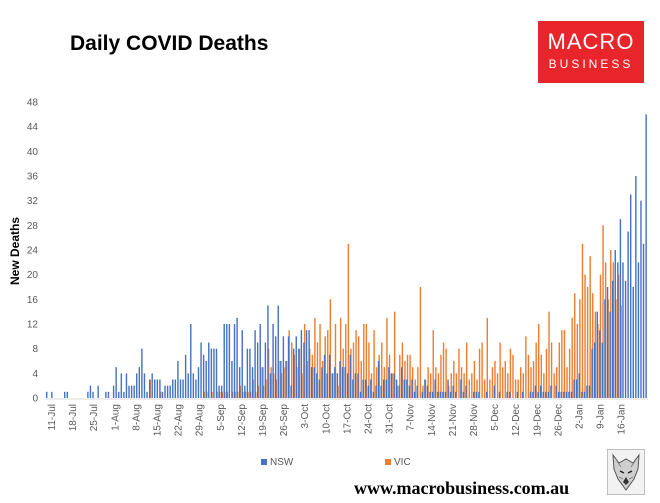 The width and height of the screenshot is (660, 503). What do you see at coordinates (33, 201) in the screenshot?
I see `y-tick-label: 32` at bounding box center [33, 201].